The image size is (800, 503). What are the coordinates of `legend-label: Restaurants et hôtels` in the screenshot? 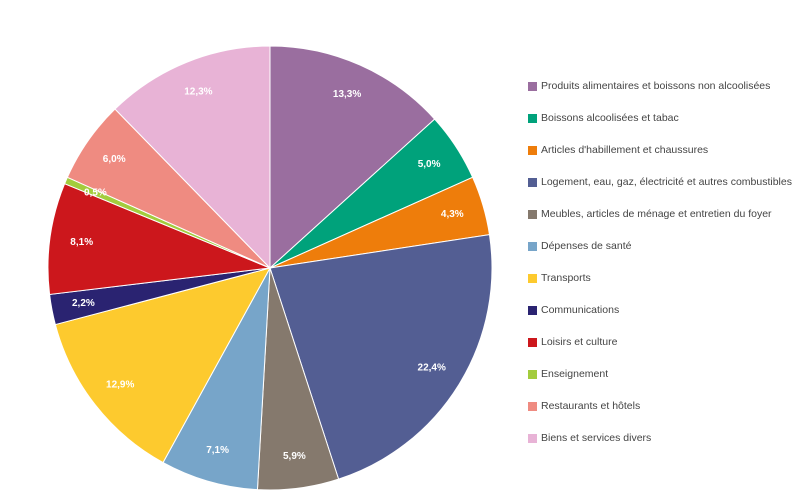 It's located at (591, 406).